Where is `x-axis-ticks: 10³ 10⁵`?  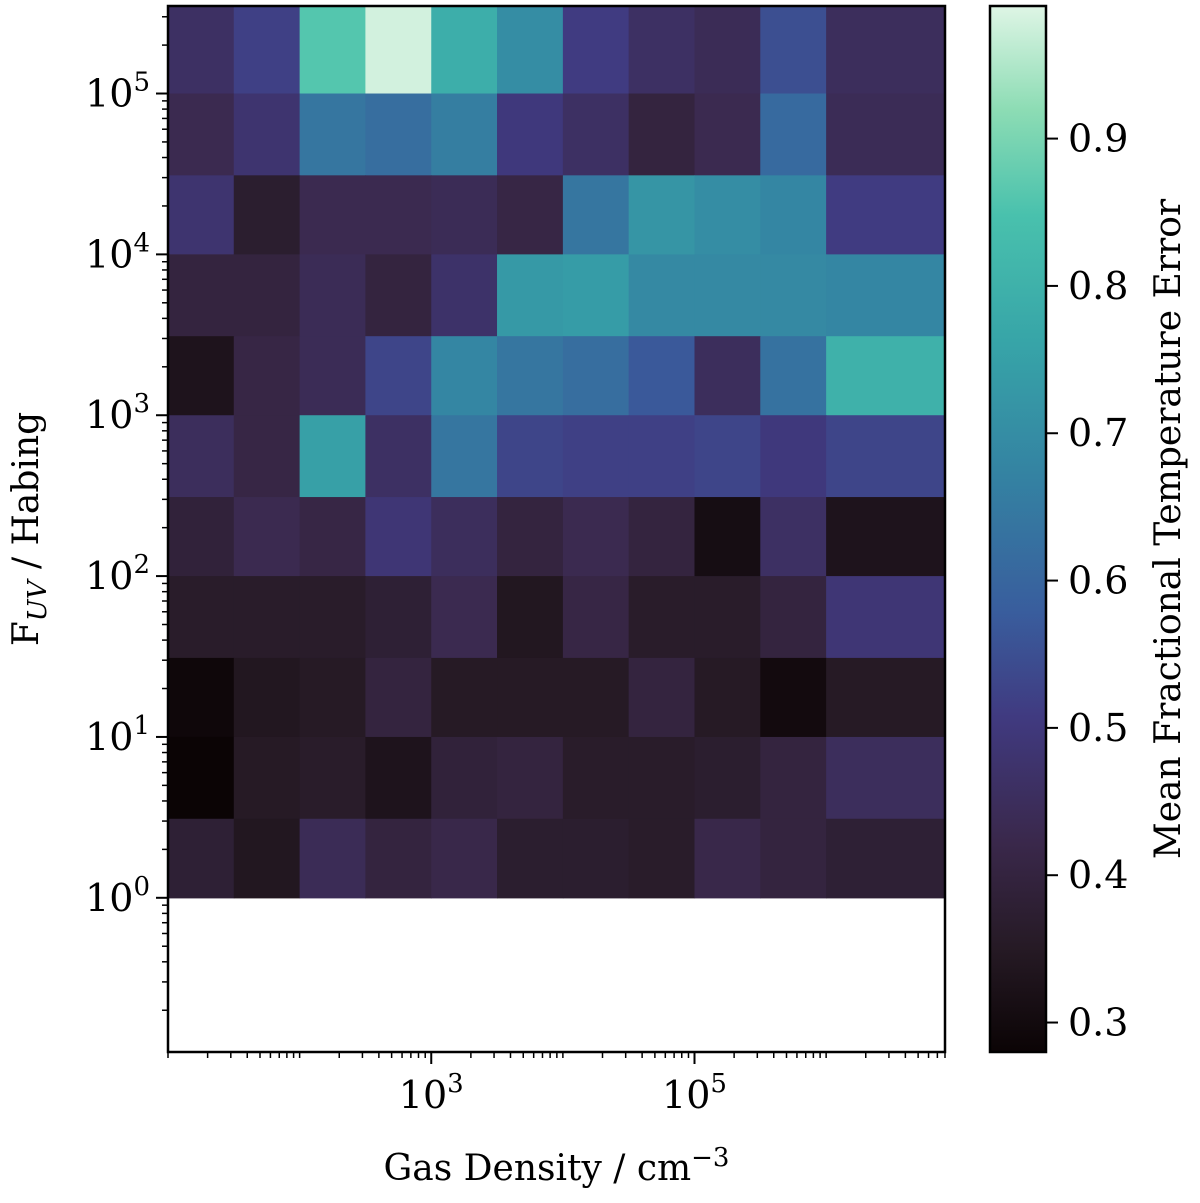 x-axis-ticks: 10³ 10⁵ is located at coordinates (556, 1084).